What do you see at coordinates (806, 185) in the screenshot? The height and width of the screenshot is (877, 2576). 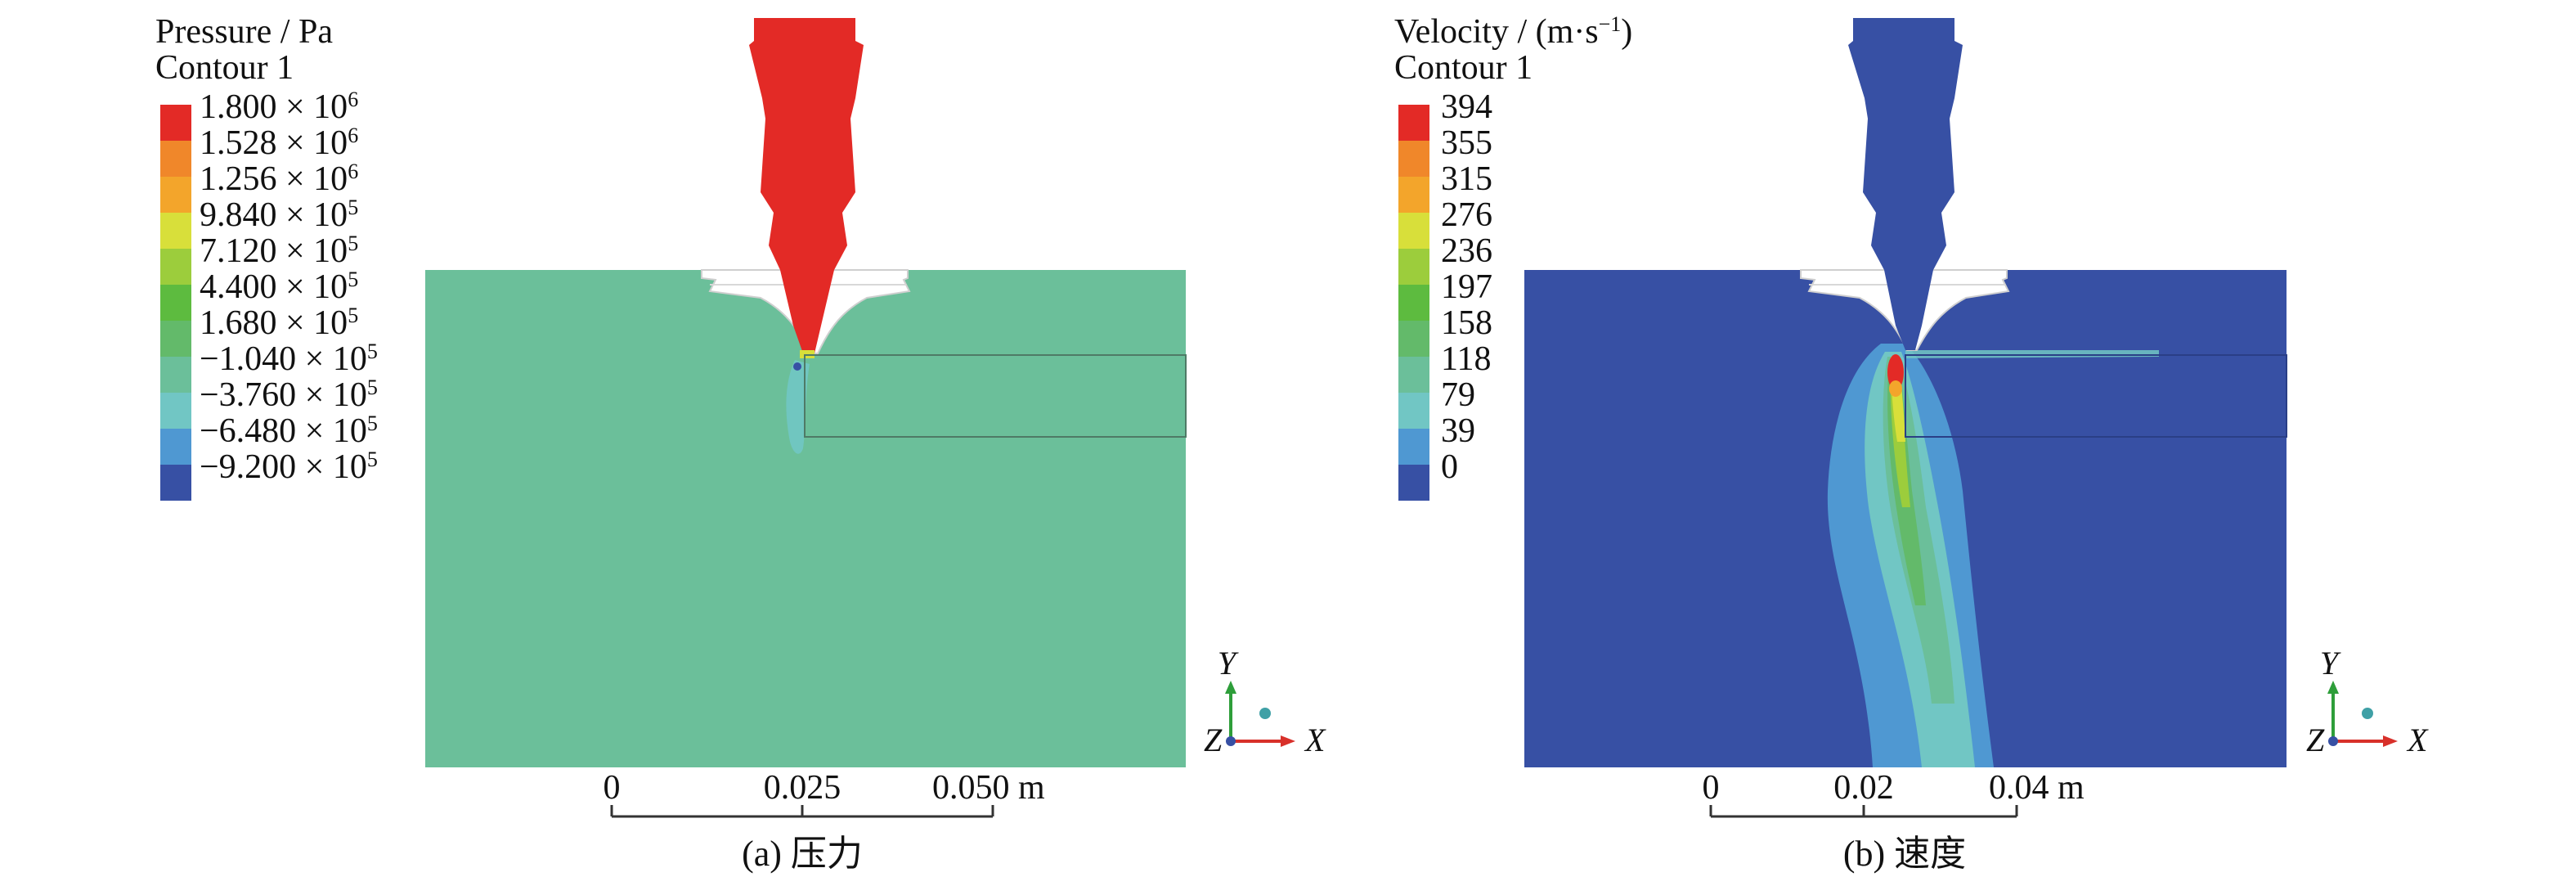 I see `pressure-jet` at bounding box center [806, 185].